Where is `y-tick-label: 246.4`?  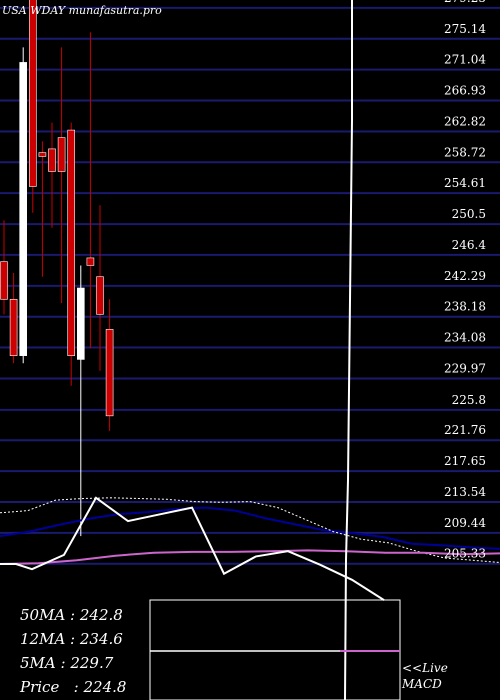 y-tick-label: 246.4 is located at coordinates (469, 245).